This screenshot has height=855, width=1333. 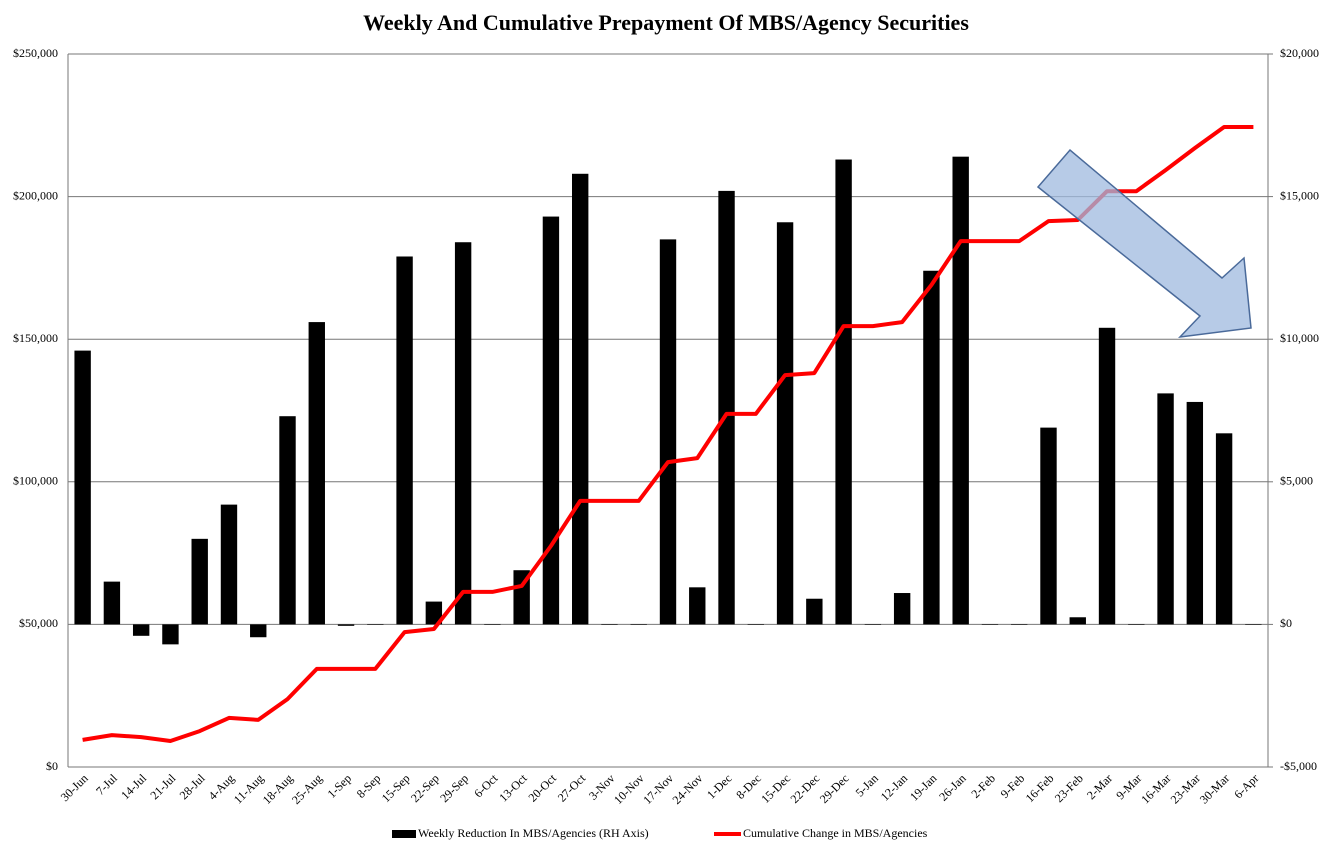 I want to click on y2-tick-label: $20,000, so click(x=1299, y=53).